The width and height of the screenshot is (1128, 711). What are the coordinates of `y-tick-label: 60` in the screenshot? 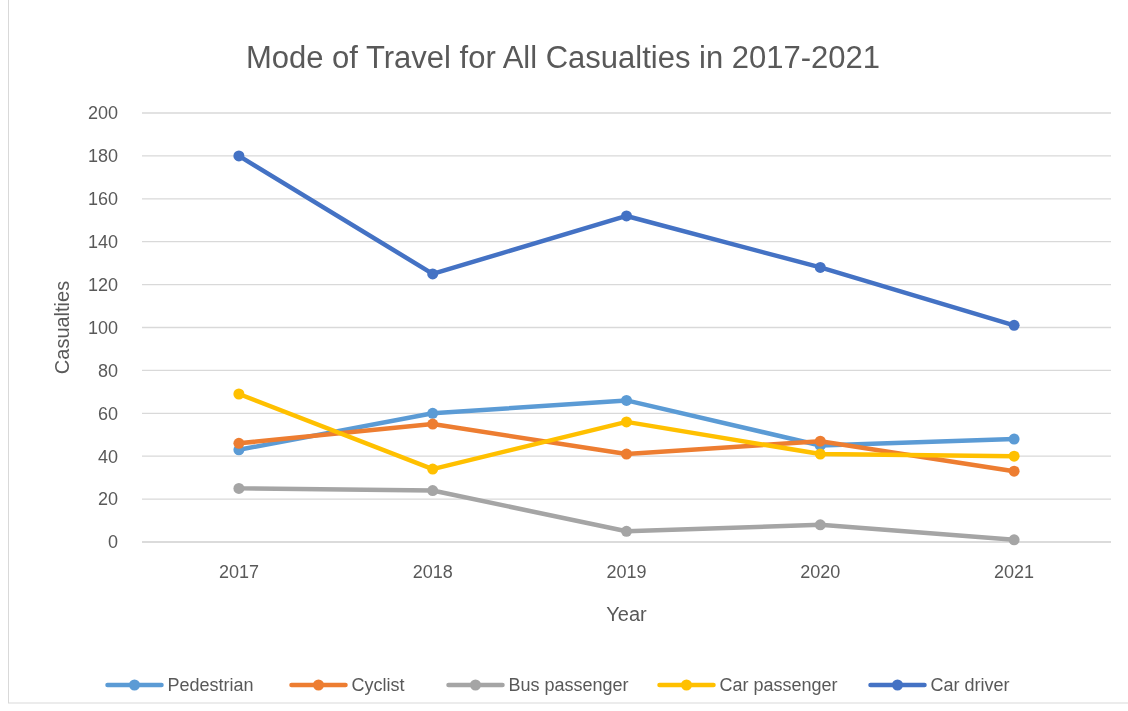 It's located at (107, 413).